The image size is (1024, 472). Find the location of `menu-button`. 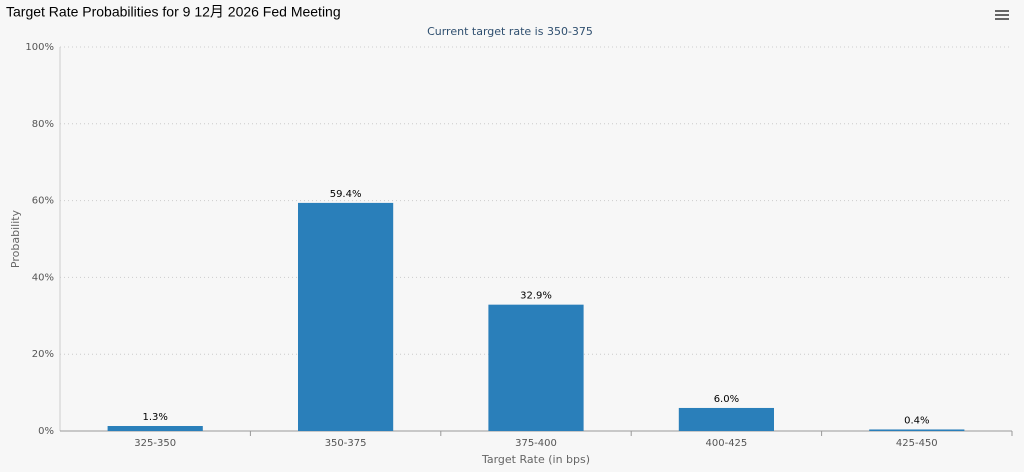

menu-button is located at coordinates (1002, 15).